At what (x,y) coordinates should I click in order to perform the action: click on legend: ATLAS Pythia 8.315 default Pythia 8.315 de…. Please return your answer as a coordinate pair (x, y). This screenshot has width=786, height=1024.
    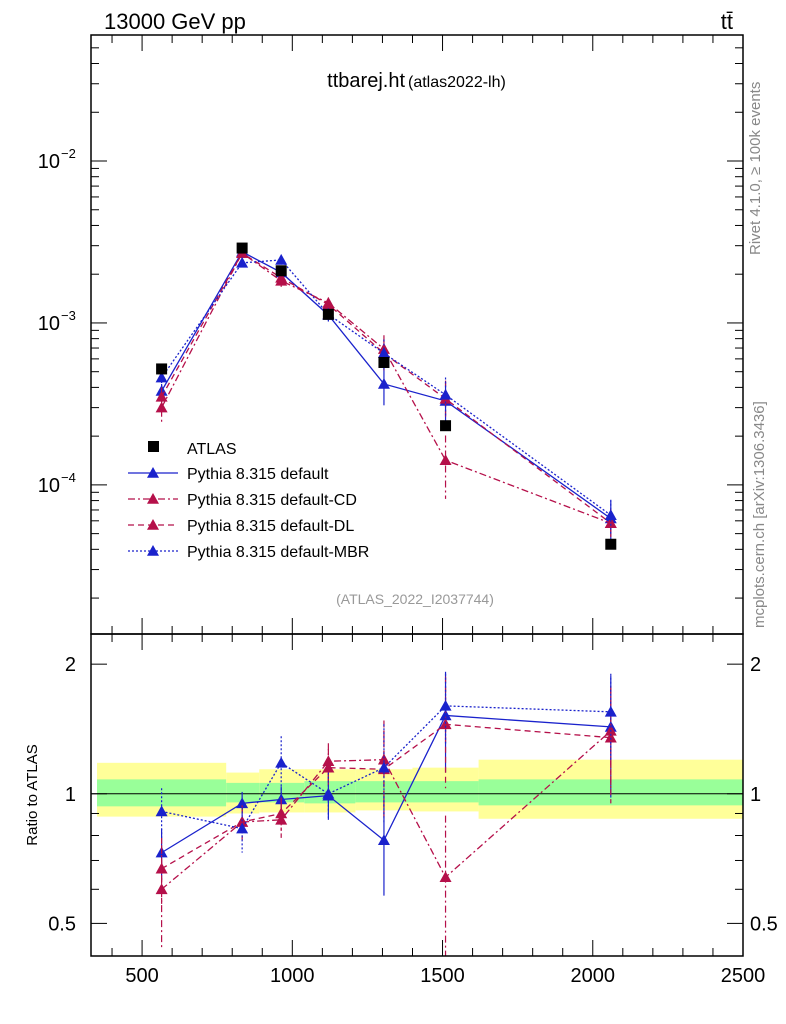
    Looking at the image, I should click on (248, 501).